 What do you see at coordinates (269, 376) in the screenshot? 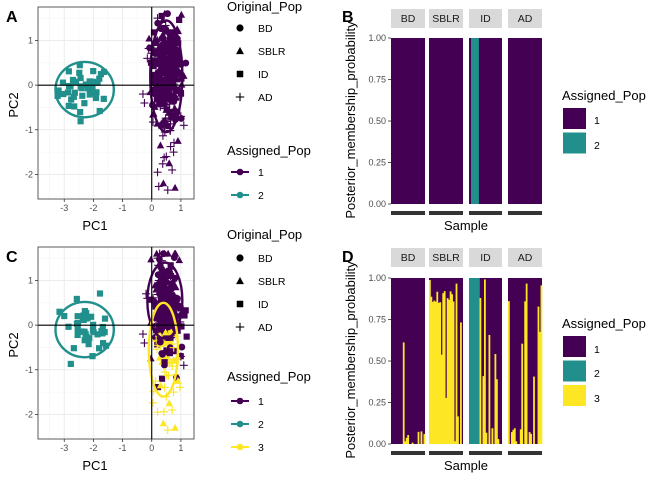
I see `pca-c-color-legend-title: Assigned_Pop` at bounding box center [269, 376].